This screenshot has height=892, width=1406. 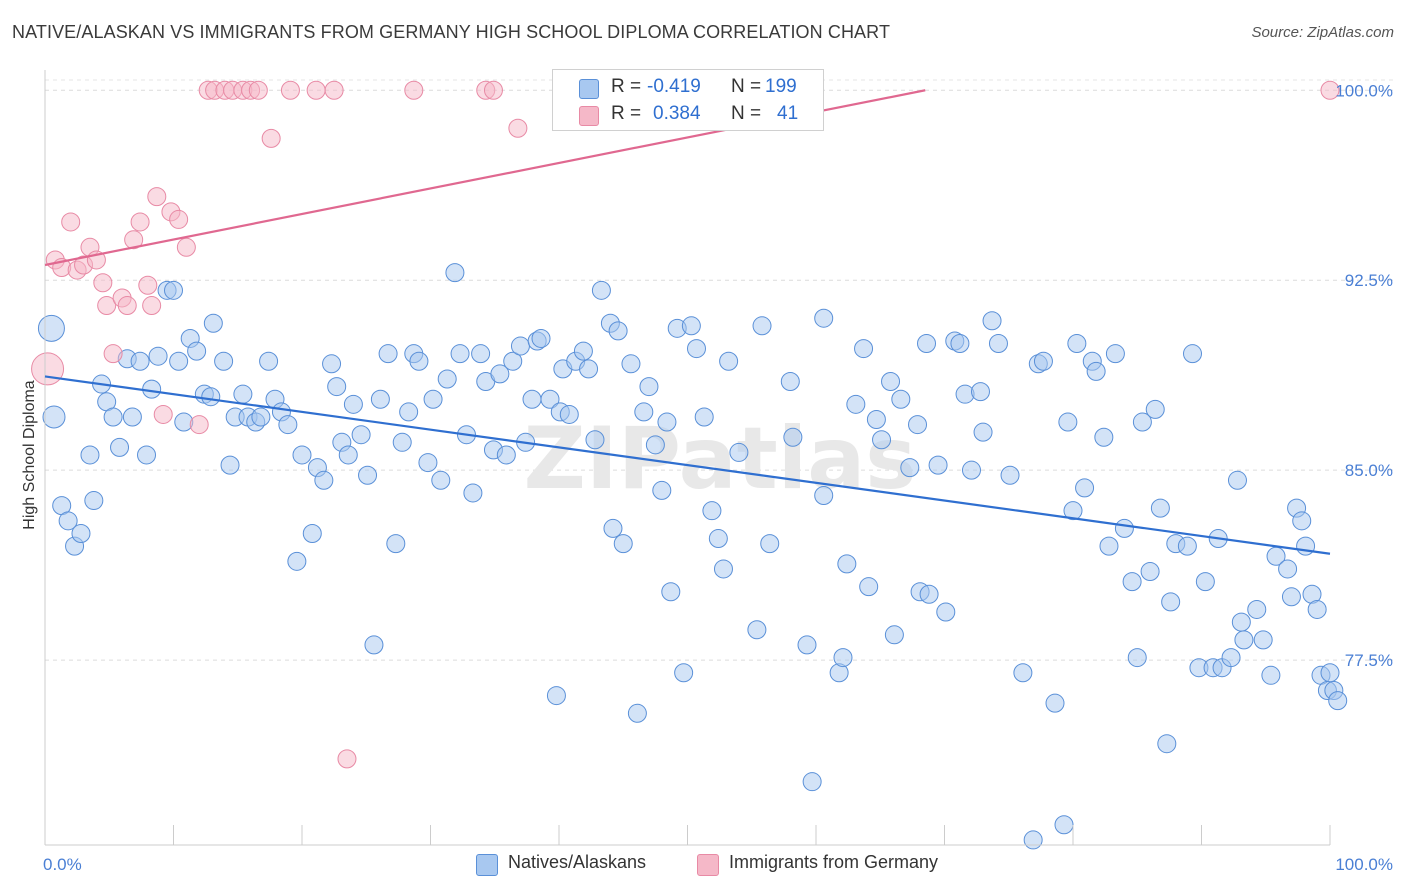 I want to click on bottom-legend-label-natives: Natives/Alaskans, so click(x=577, y=862).